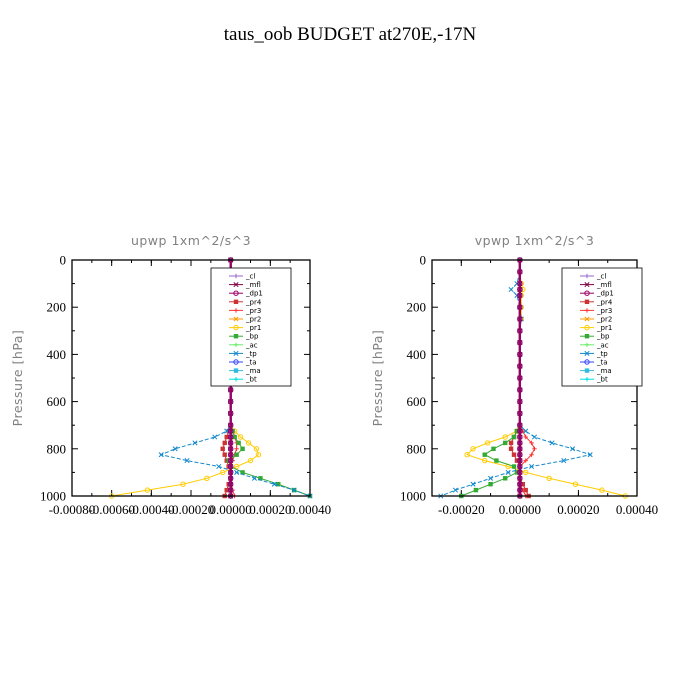 The height and width of the screenshot is (700, 700). What do you see at coordinates (191, 378) in the screenshot?
I see `plot-frame` at bounding box center [191, 378].